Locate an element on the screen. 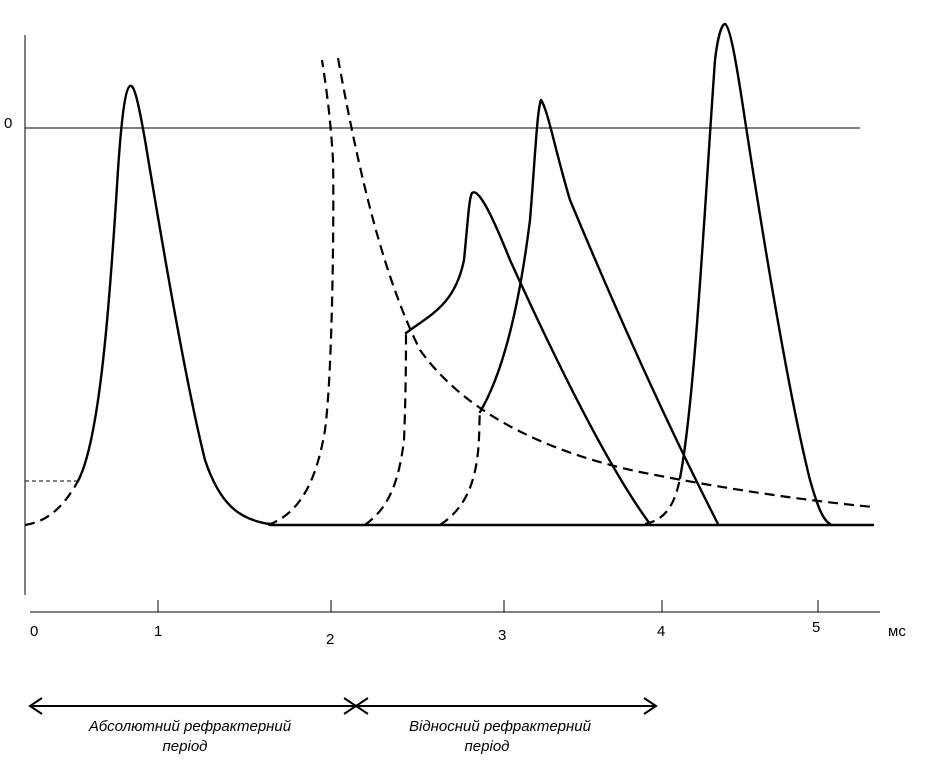 The image size is (937, 771). x-tick-label-1: 1 is located at coordinates (158, 631).